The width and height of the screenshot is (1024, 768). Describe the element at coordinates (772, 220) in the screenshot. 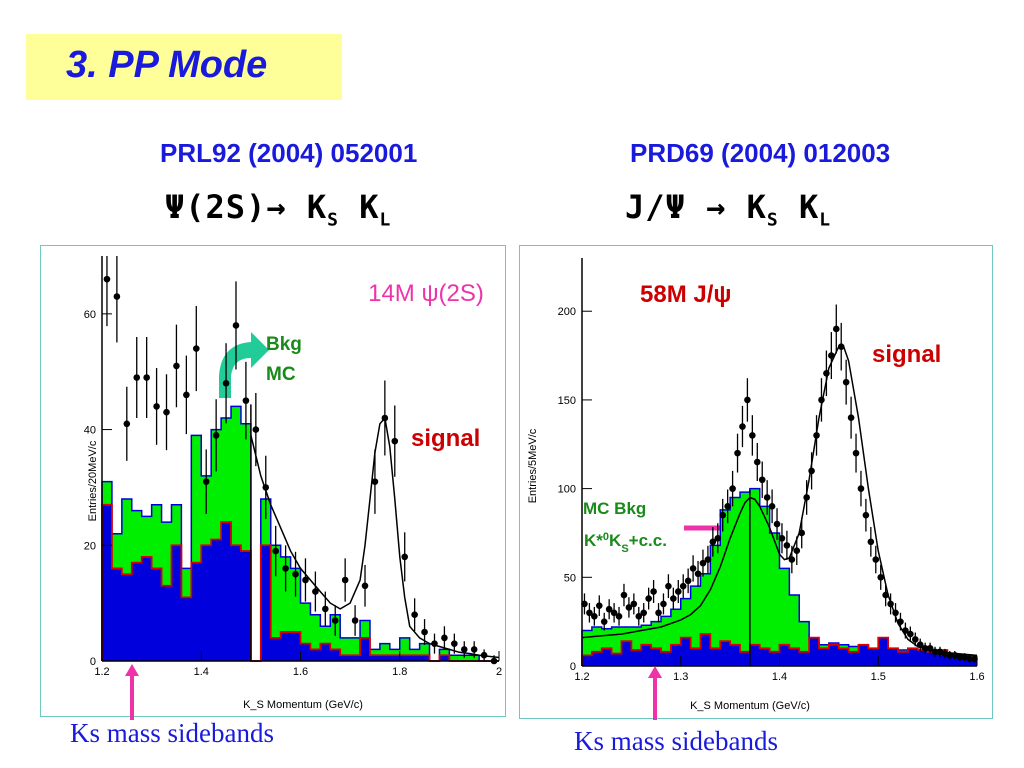

I see `right-decay-s1: S` at that location.